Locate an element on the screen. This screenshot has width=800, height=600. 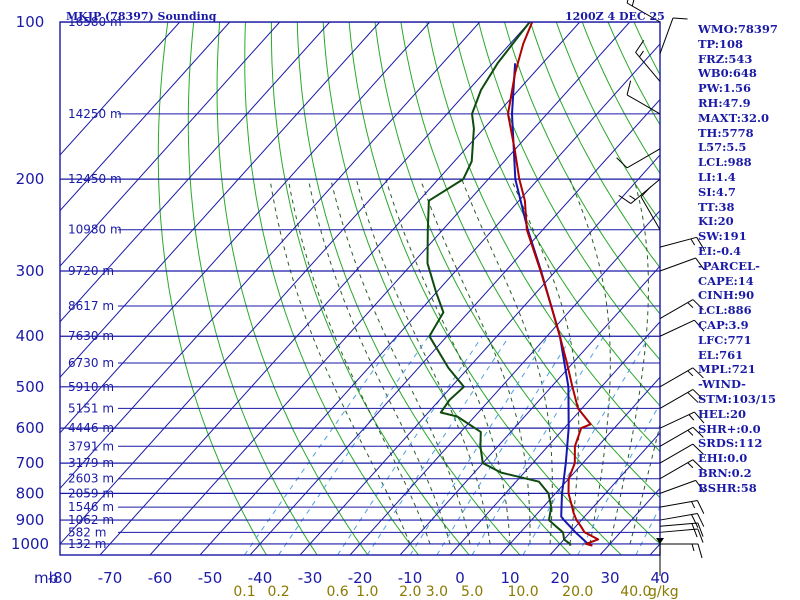
mixing-ratio-label: 0.6 is located at coordinates (337, 592).